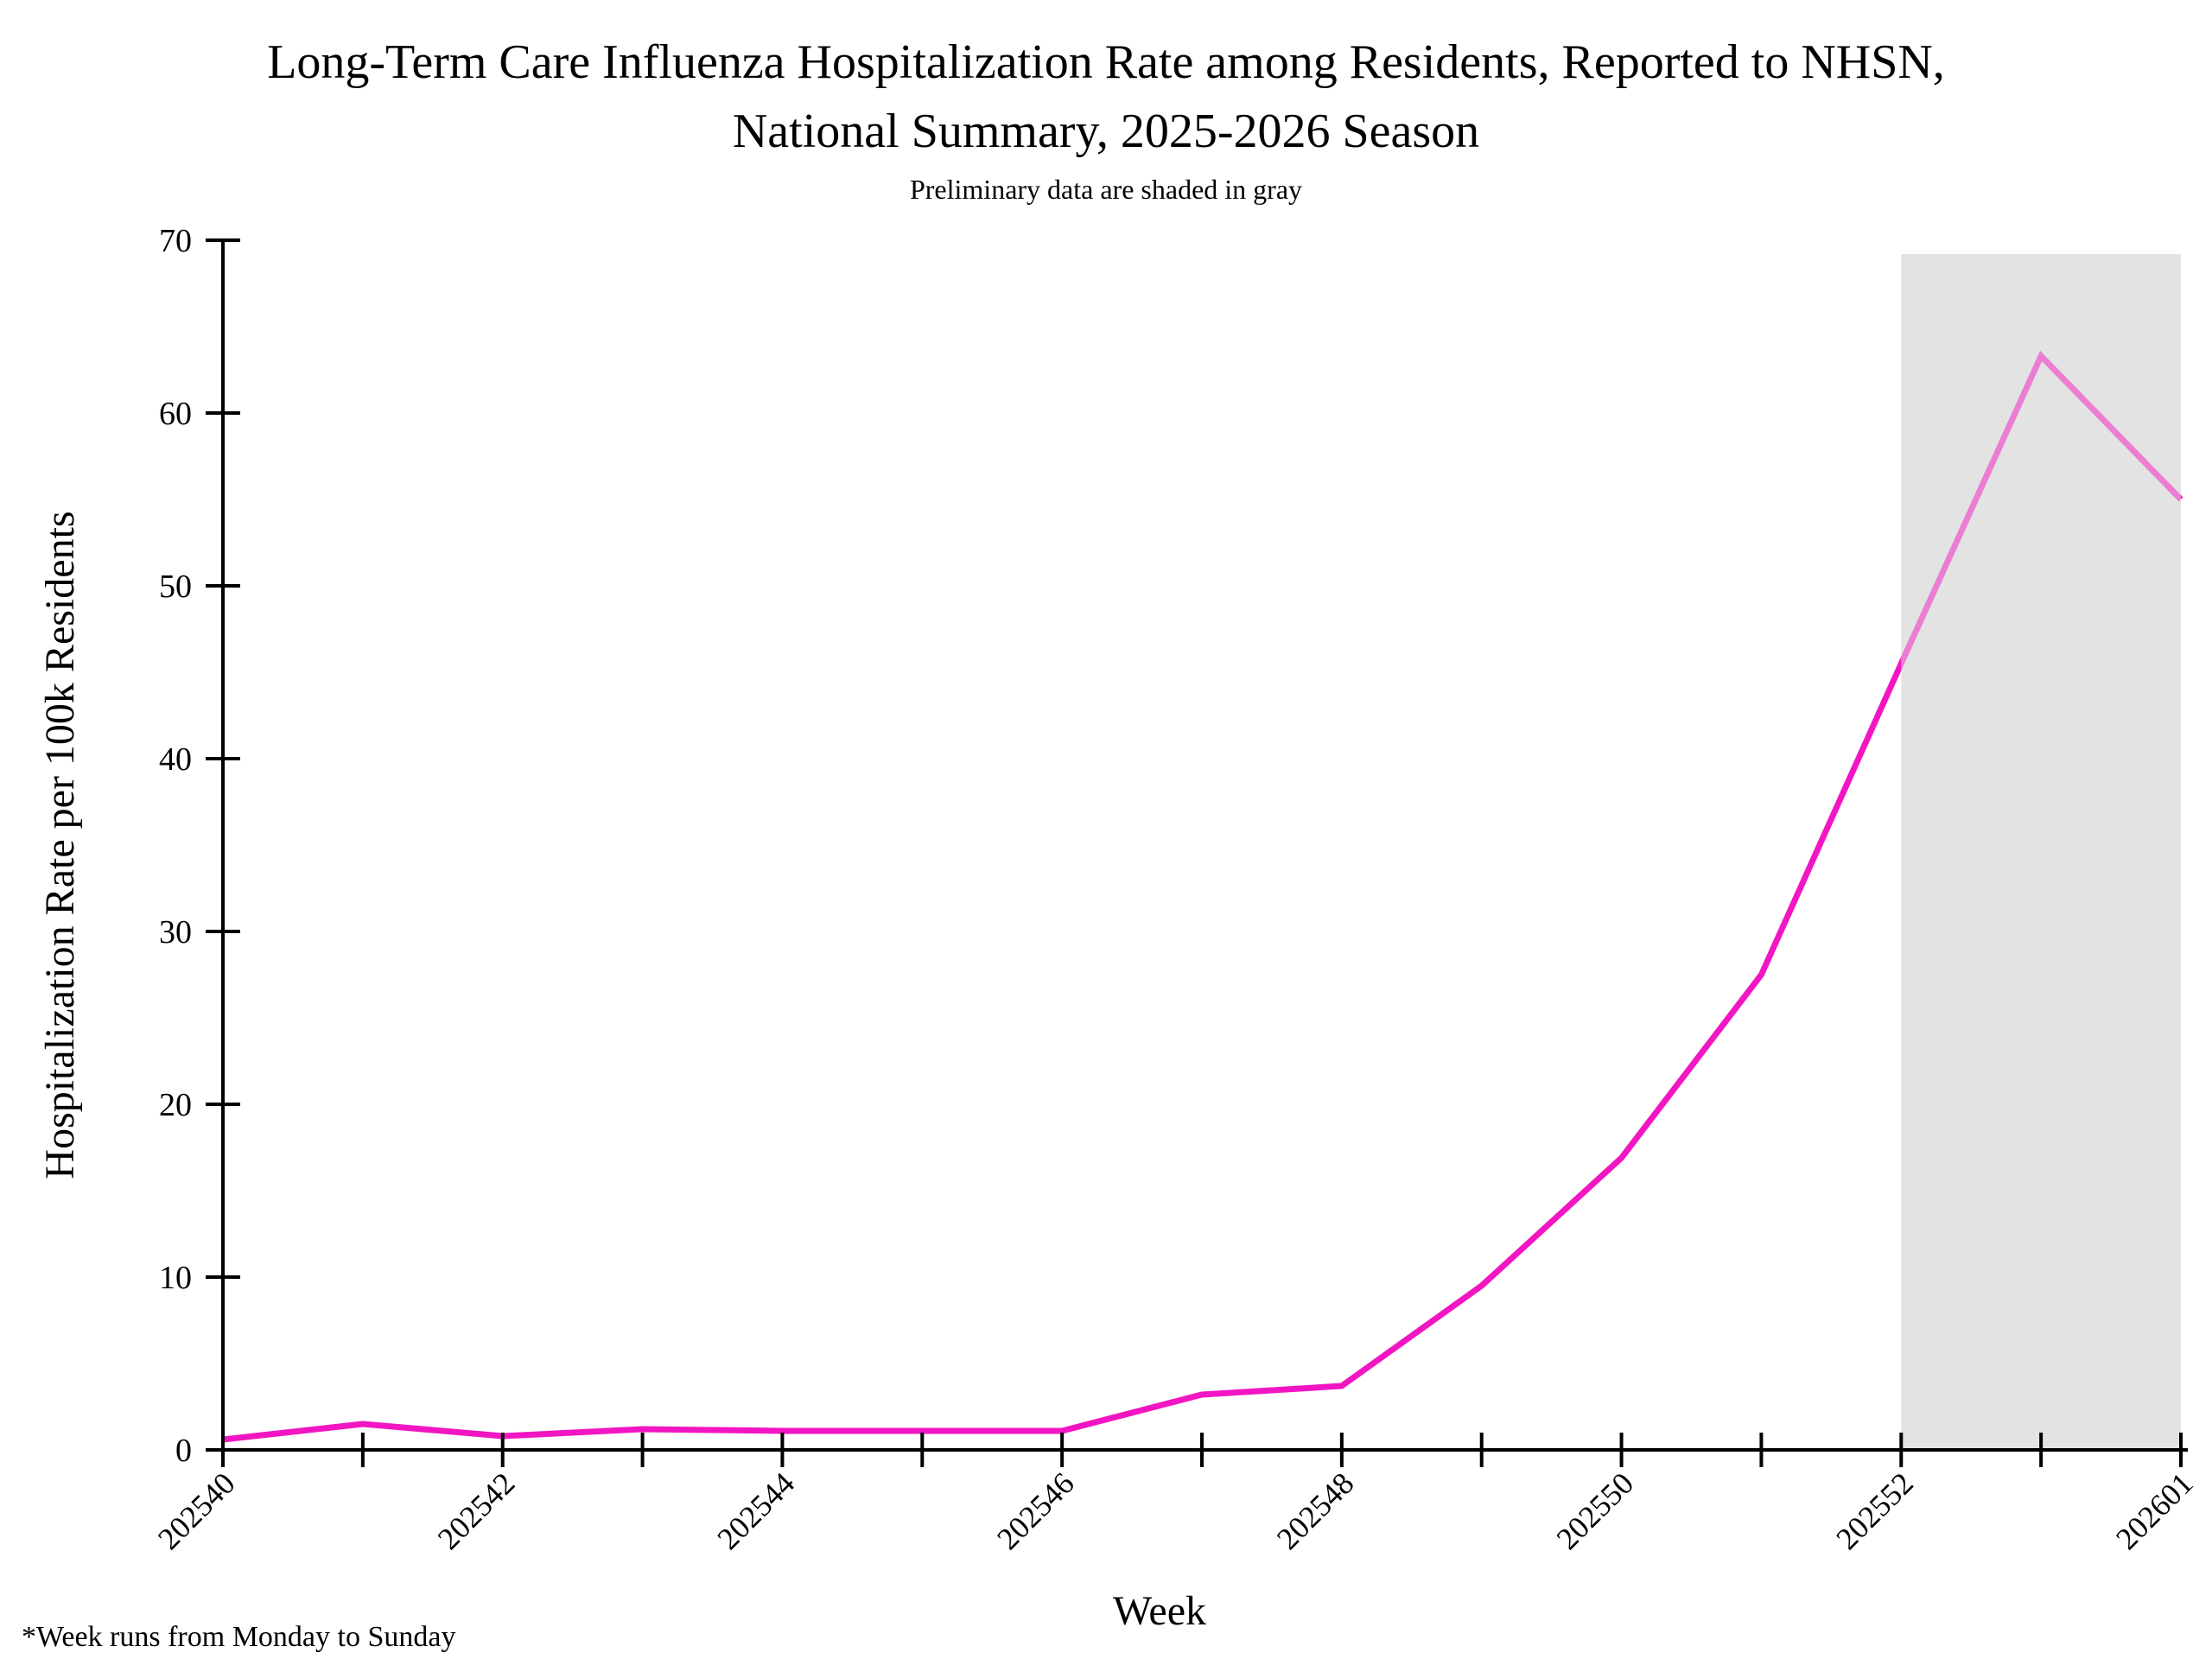  What do you see at coordinates (196, 1510) in the screenshot?
I see `x-tick-label: 202540` at bounding box center [196, 1510].